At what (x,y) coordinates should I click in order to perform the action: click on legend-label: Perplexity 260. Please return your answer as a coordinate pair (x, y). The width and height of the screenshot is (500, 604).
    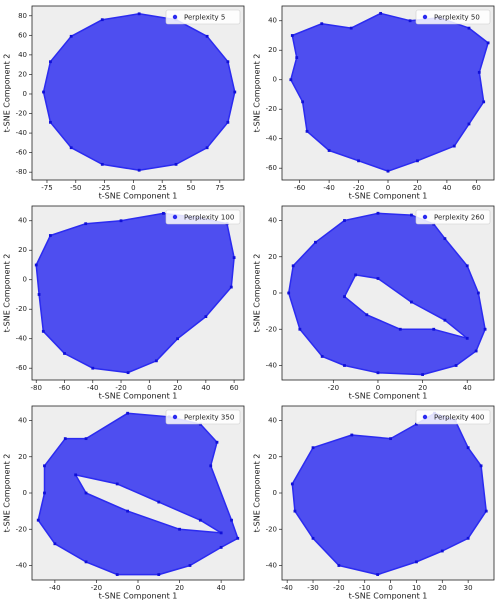
    Looking at the image, I should click on (459, 218).